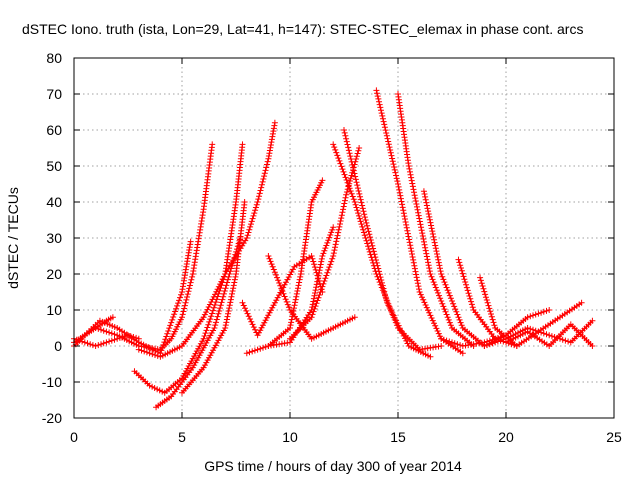  What do you see at coordinates (182, 437) in the screenshot?
I see `x-tick-label: 5` at bounding box center [182, 437].